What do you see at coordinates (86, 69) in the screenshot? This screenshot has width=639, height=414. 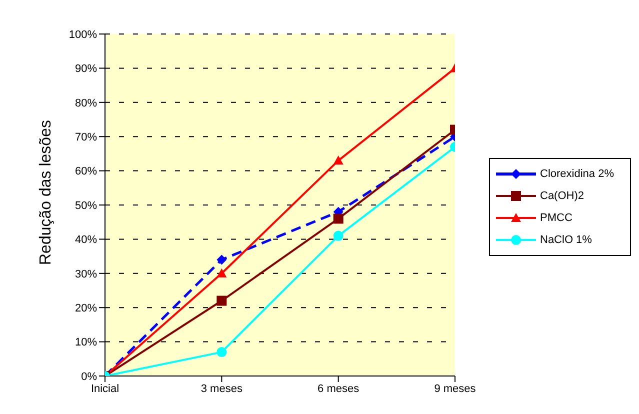 I see `y-tick-label: 90%` at bounding box center [86, 69].